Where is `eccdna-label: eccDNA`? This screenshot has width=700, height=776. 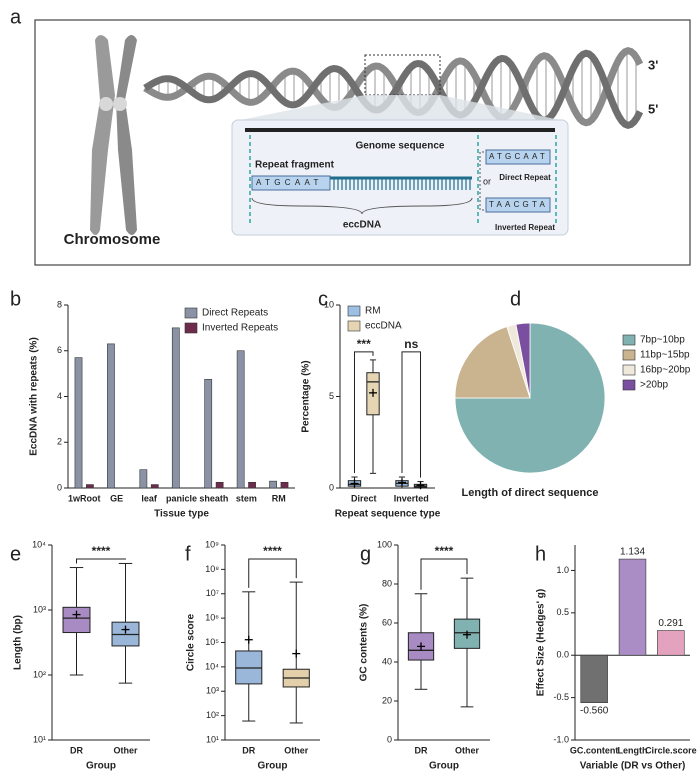 eccdna-label: eccDNA is located at coordinates (362, 225).